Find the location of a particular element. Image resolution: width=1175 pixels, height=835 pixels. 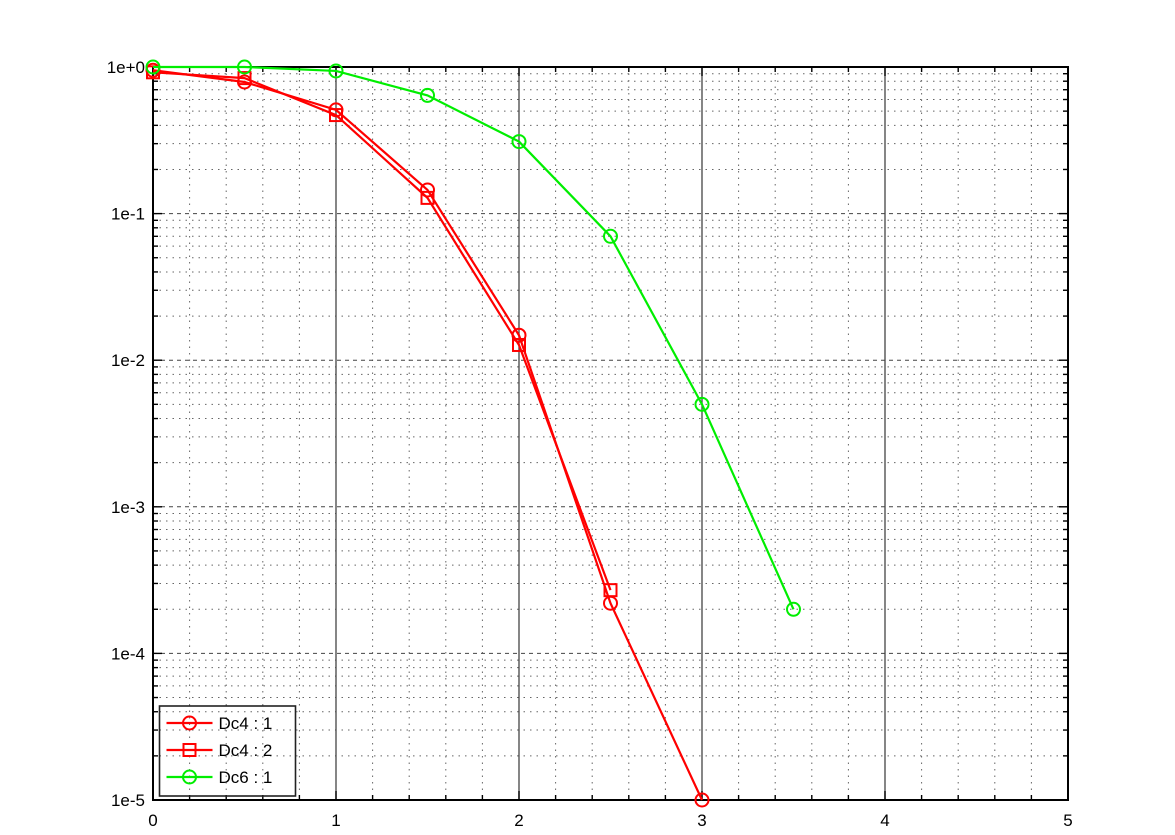

legend-item: Dc4 : 1 is located at coordinates (219, 723).